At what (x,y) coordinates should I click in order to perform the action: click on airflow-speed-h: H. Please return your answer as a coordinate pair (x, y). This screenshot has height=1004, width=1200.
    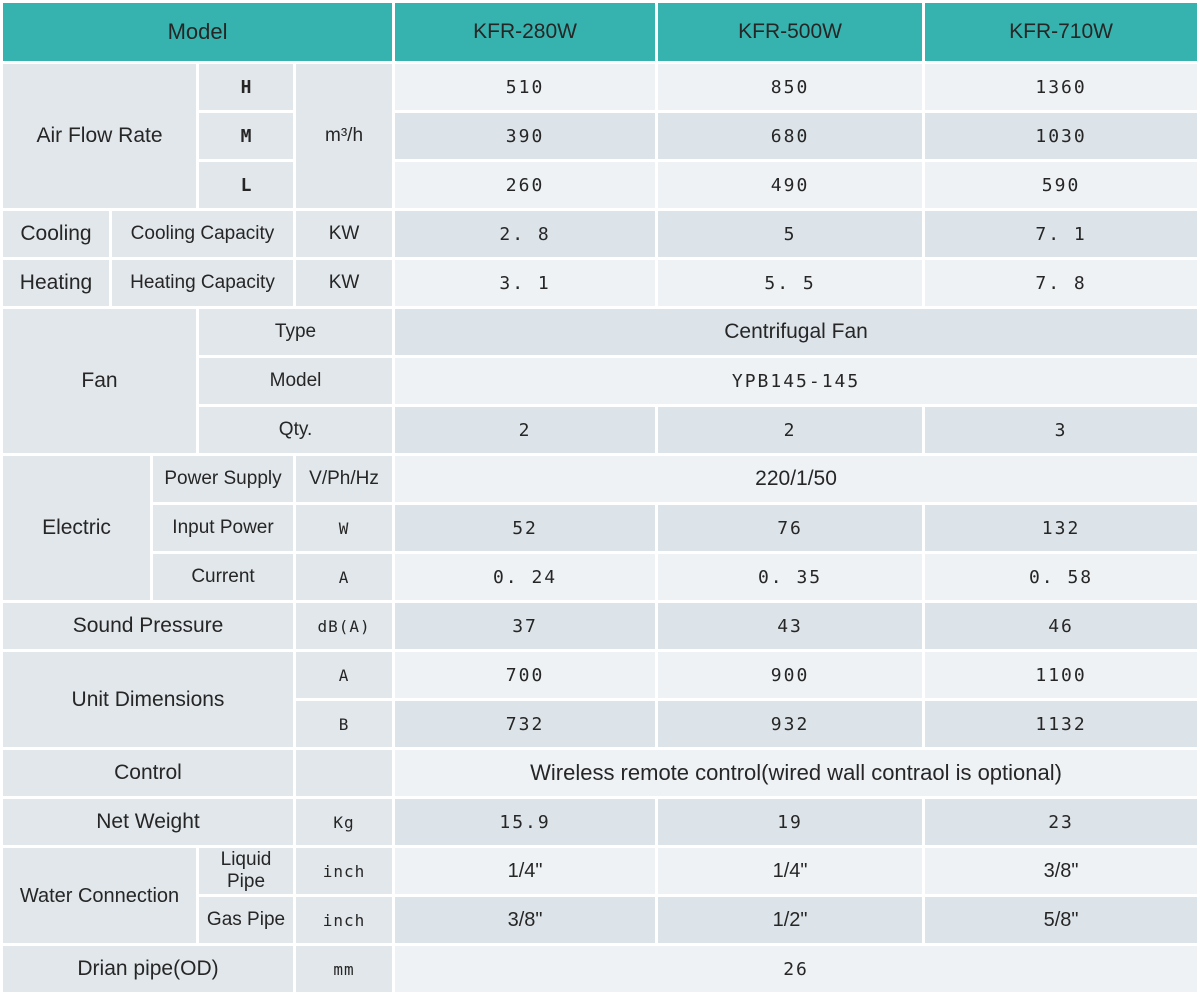
    Looking at the image, I should click on (246, 87).